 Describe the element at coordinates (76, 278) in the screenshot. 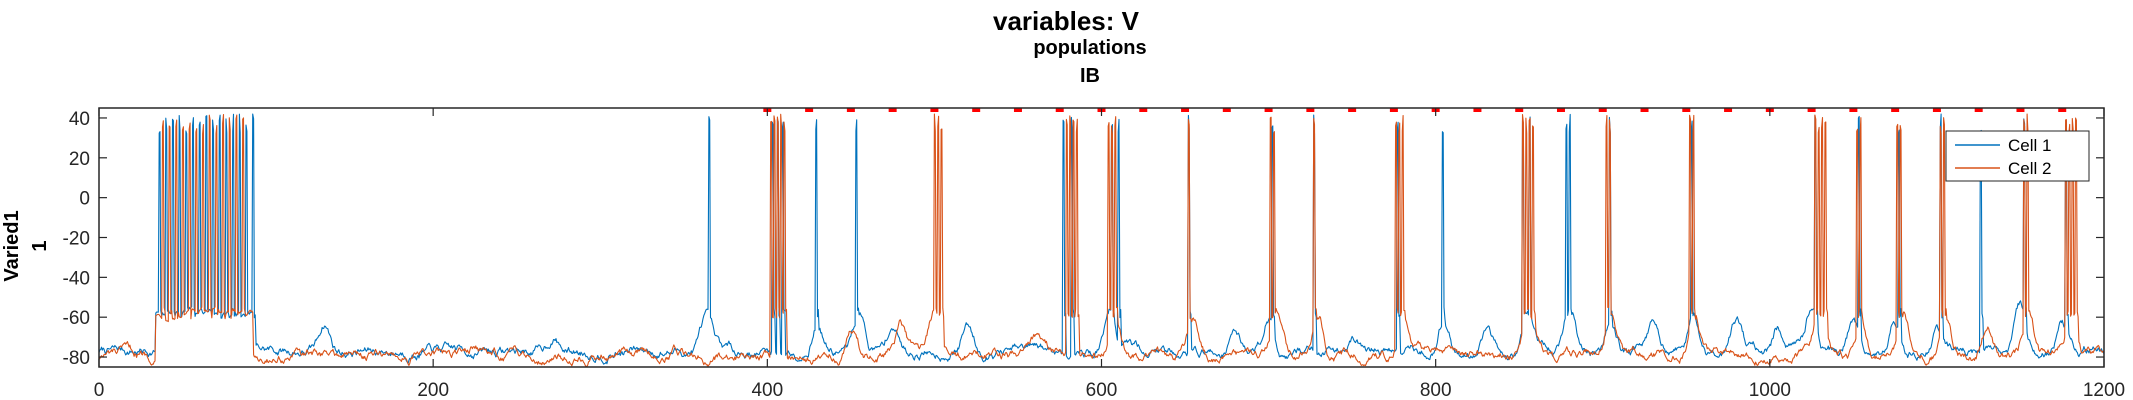

I see `y-tick-label: -40` at that location.